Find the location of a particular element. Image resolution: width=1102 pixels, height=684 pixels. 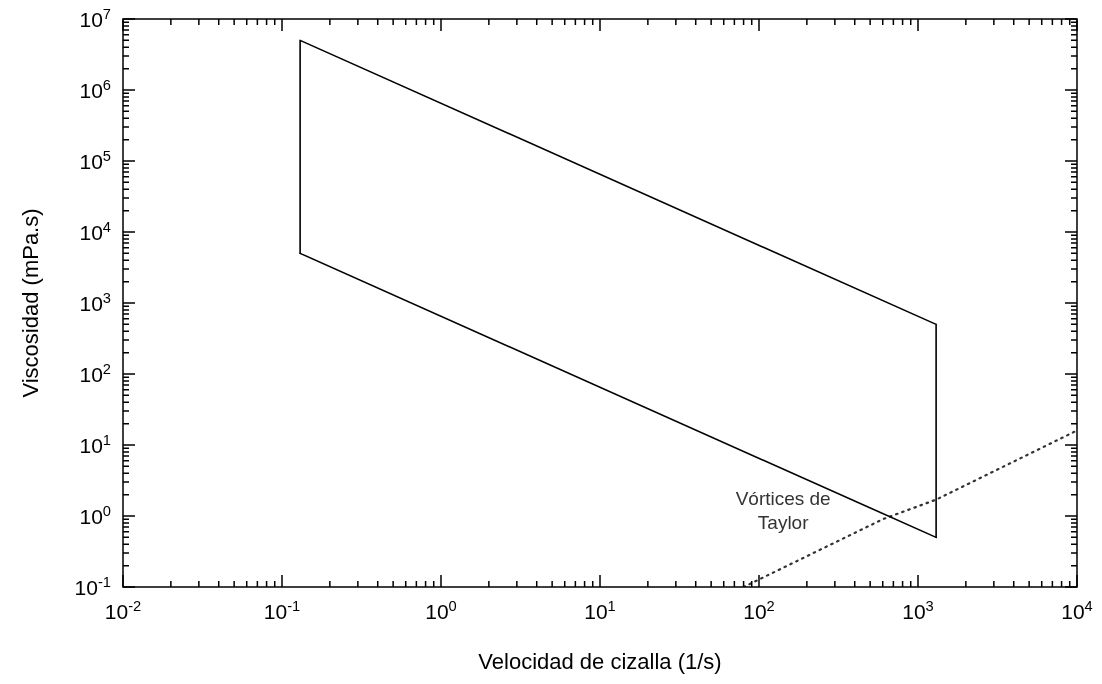

y-axis-title: Viscosidad (mPa.s) is located at coordinates (30, 303).